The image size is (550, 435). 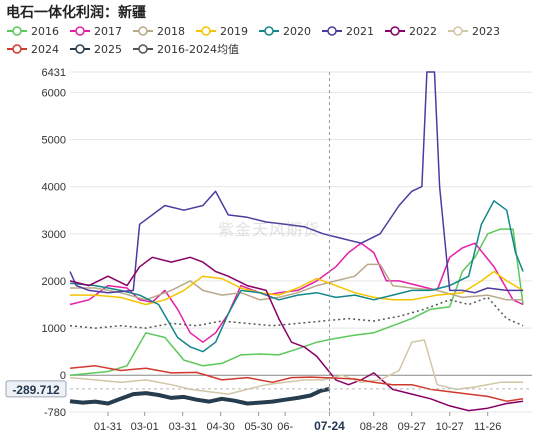 I want to click on series-line-2023, so click(x=296, y=367).